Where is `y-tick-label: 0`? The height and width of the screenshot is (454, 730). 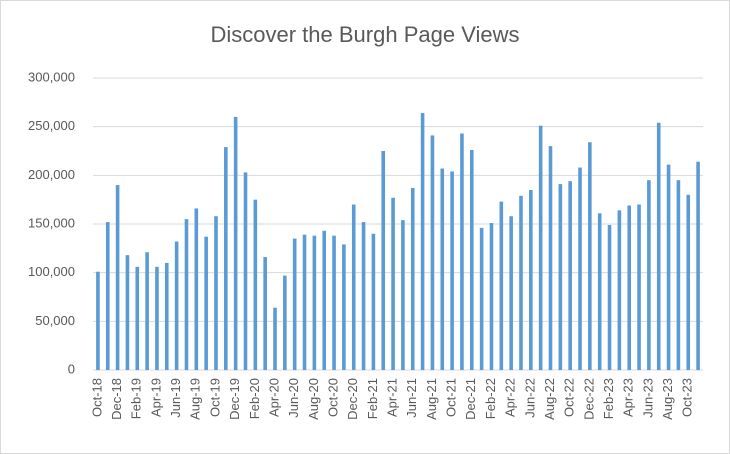 y-tick-label: 0 is located at coordinates (71, 368).